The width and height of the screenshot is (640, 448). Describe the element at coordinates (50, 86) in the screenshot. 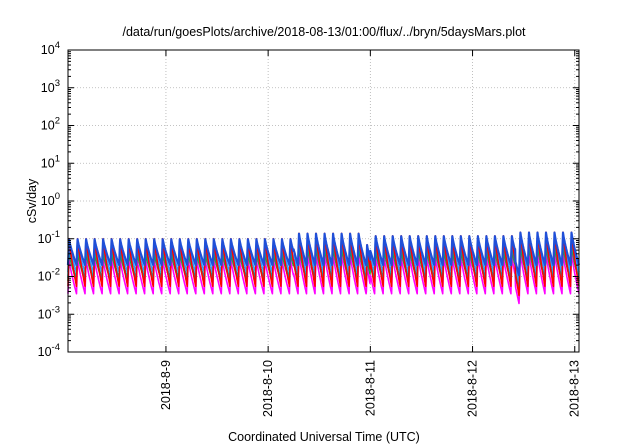

I see `y-tick-label: 10³` at that location.